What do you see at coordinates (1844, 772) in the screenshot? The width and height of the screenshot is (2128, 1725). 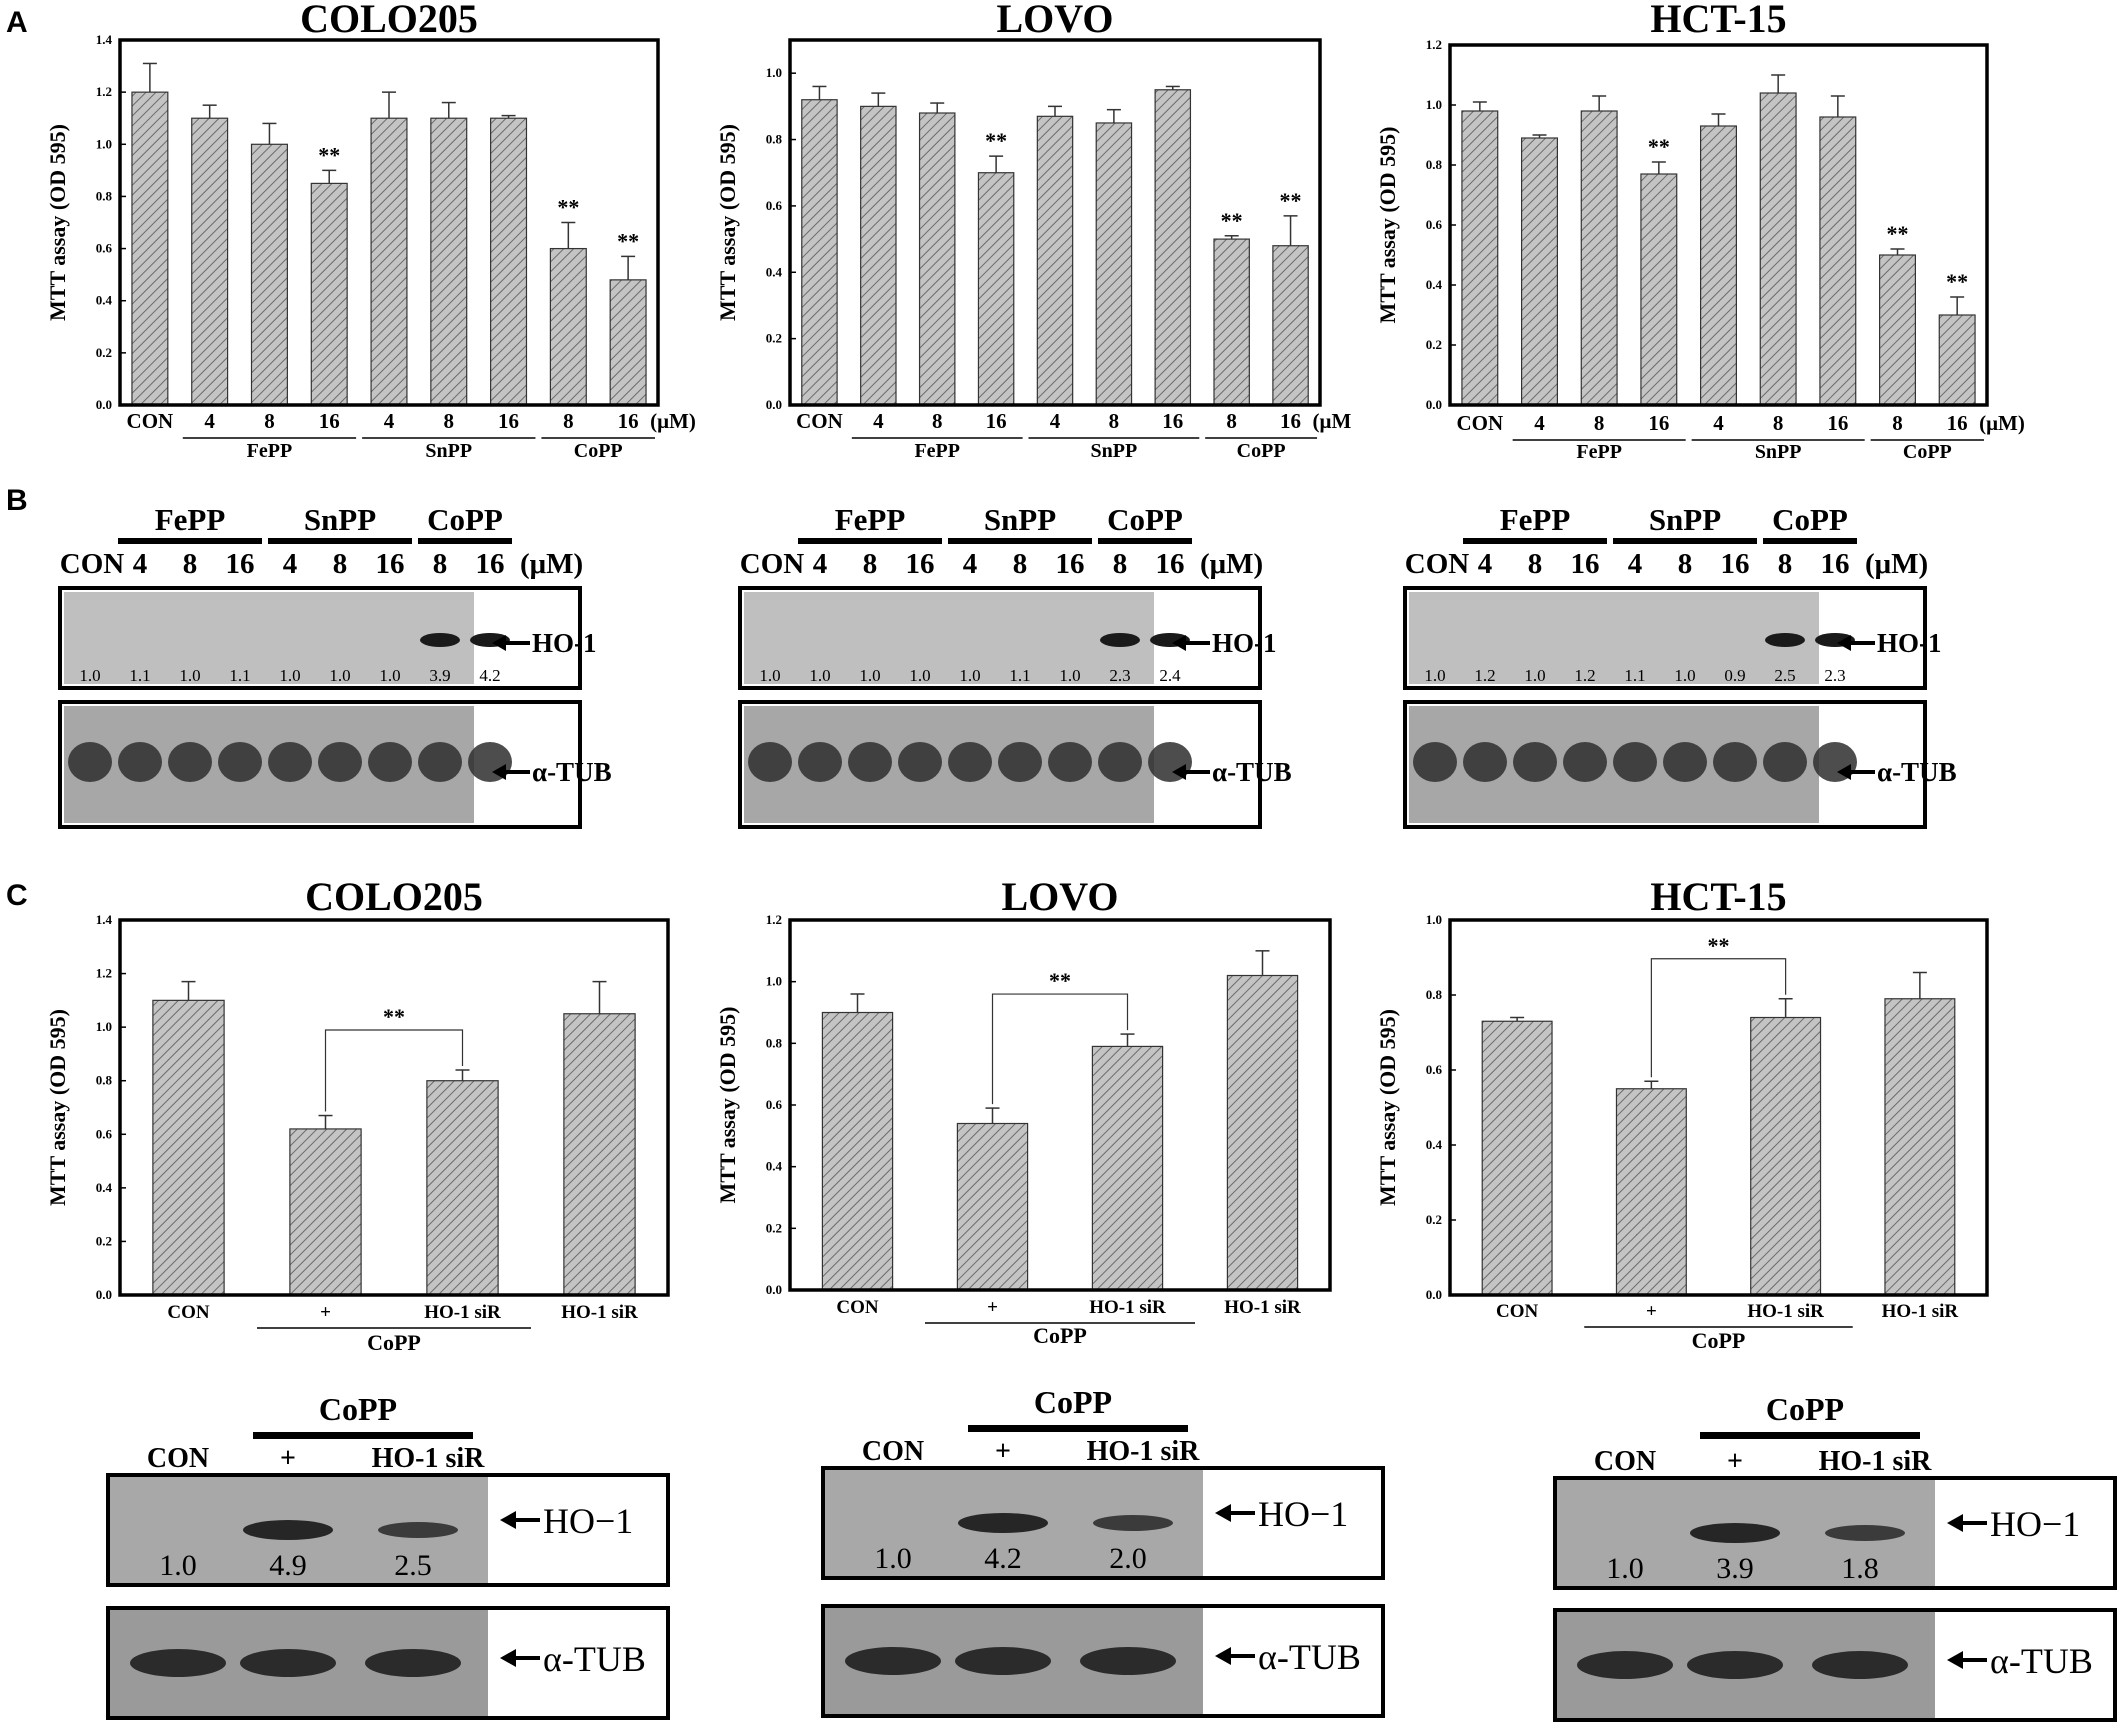 I see `tub-arrowhead-icon` at bounding box center [1844, 772].